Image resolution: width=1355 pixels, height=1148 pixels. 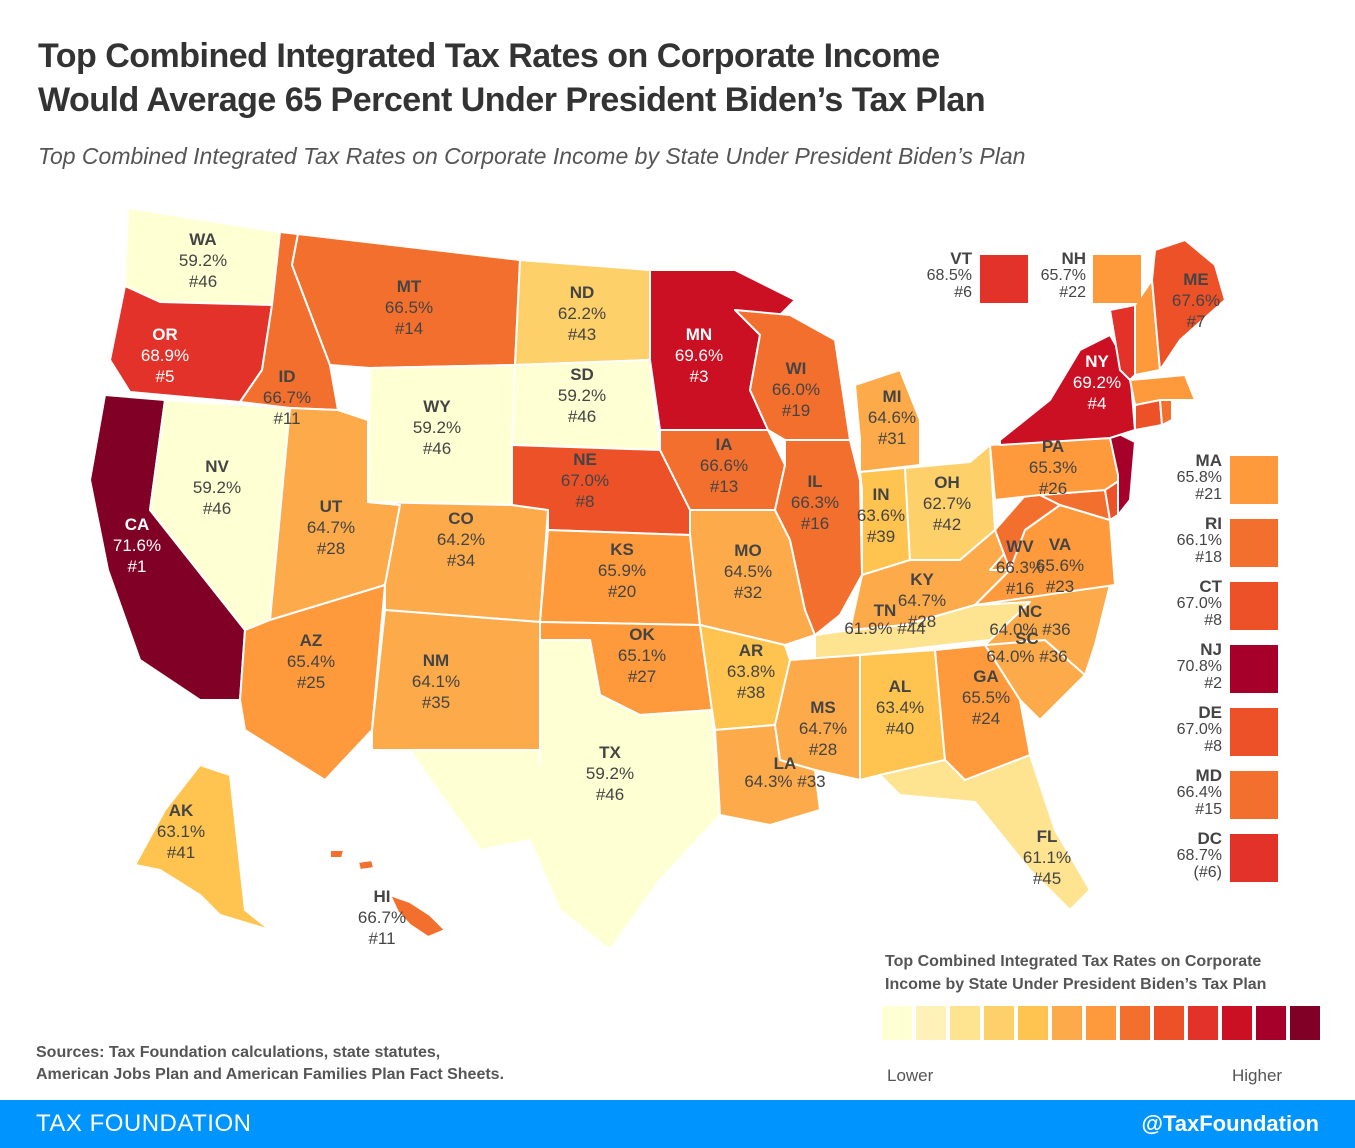 What do you see at coordinates (892, 417) in the screenshot?
I see `state-rate: 64.6%` at bounding box center [892, 417].